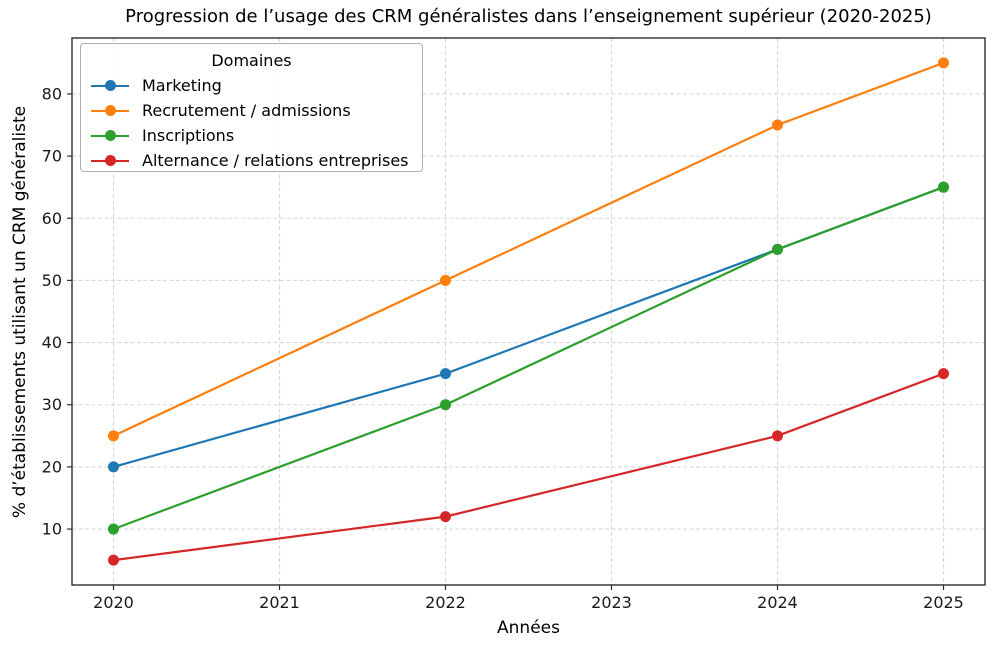 Image resolution: width=1000 pixels, height=648 pixels. Describe the element at coordinates (279, 602) in the screenshot. I see `x-tick-label: 2021` at that location.